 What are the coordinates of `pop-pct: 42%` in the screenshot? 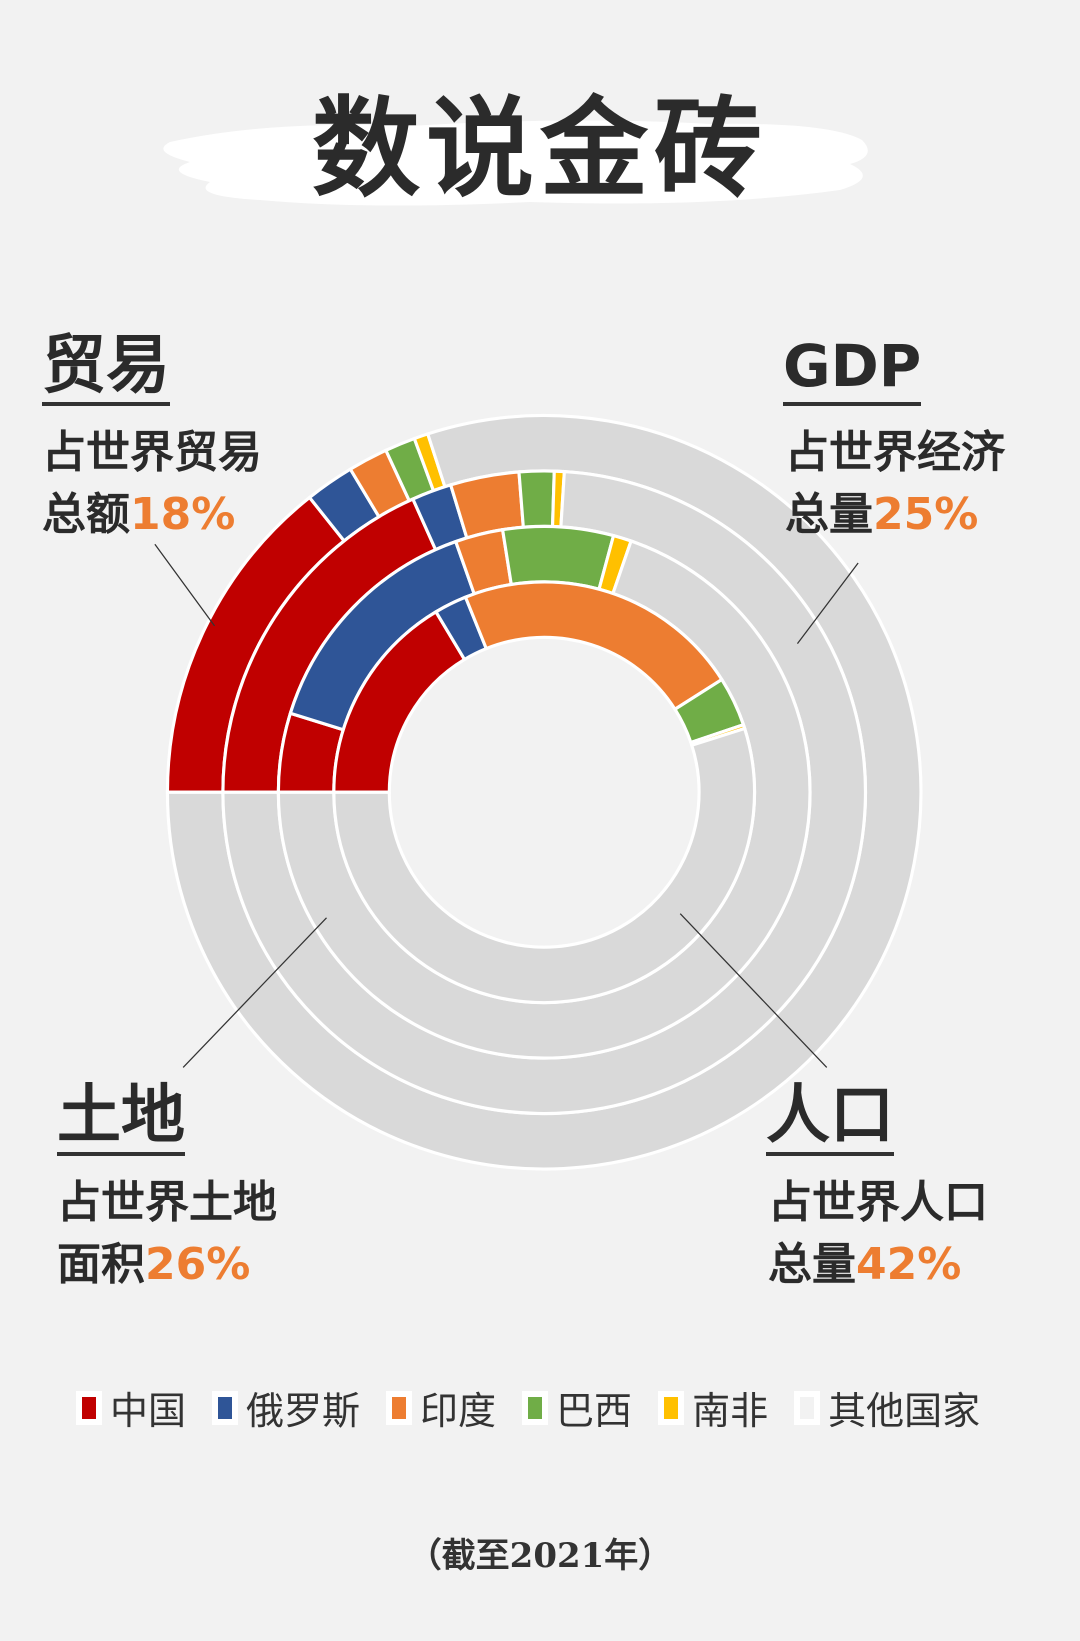 It's located at (909, 1264).